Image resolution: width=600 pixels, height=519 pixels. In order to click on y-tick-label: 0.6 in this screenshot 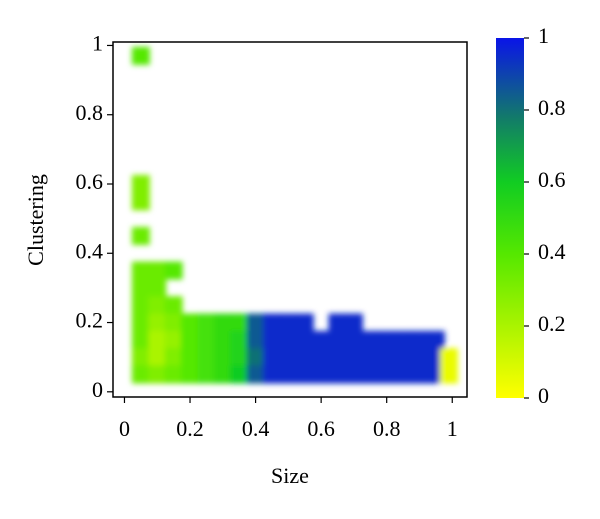, I will do `click(90, 181)`.